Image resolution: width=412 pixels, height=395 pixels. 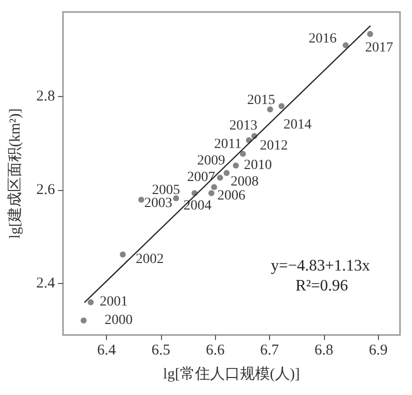 I want to click on annotation: 2011, so click(x=228, y=144).